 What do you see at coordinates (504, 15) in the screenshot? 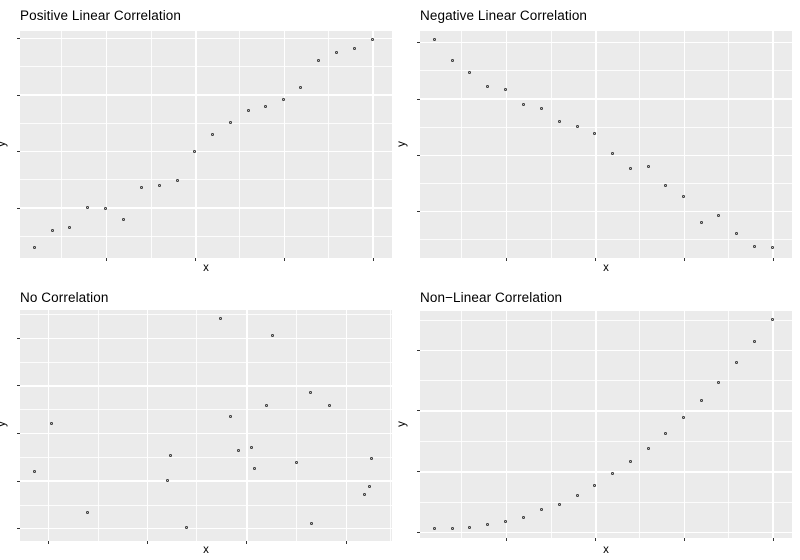
I see `plot-title: Negative Linear Correlation` at bounding box center [504, 15].